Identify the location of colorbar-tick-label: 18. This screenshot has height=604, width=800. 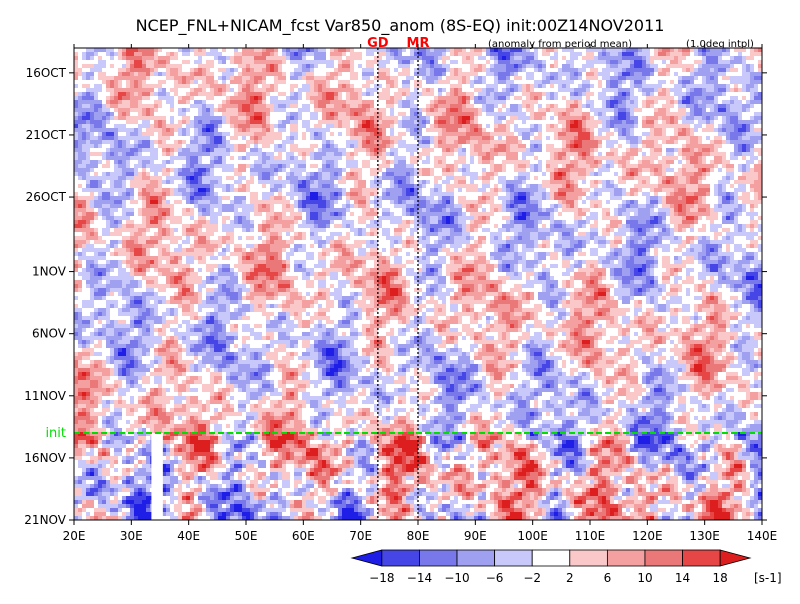
(720, 578).